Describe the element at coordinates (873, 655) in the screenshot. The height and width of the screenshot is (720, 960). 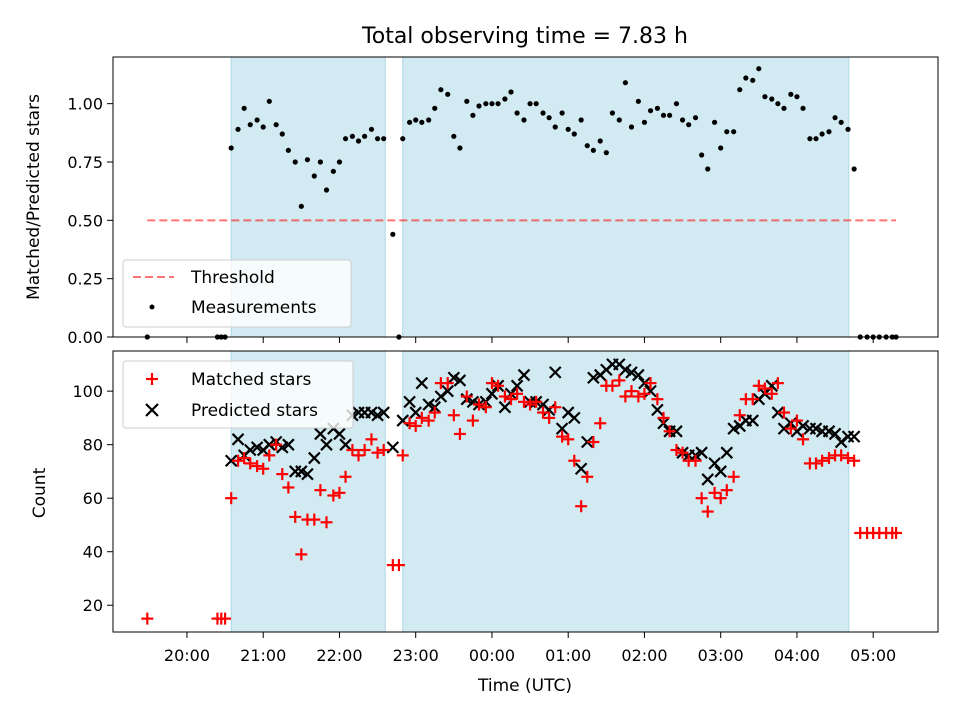
I see `x-tick-label: 05:00` at that location.